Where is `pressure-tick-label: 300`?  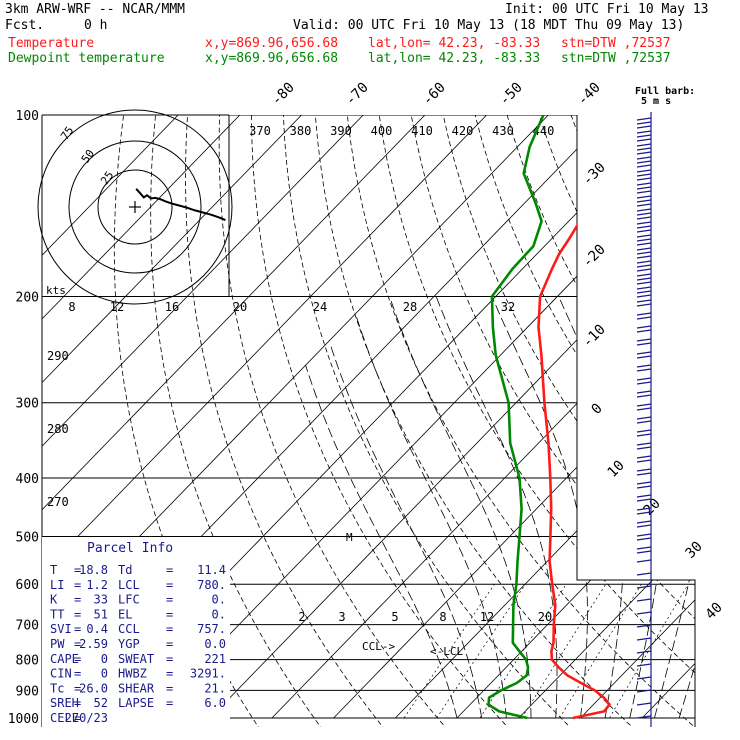 pressure-tick-label: 300 is located at coordinates (27, 404).